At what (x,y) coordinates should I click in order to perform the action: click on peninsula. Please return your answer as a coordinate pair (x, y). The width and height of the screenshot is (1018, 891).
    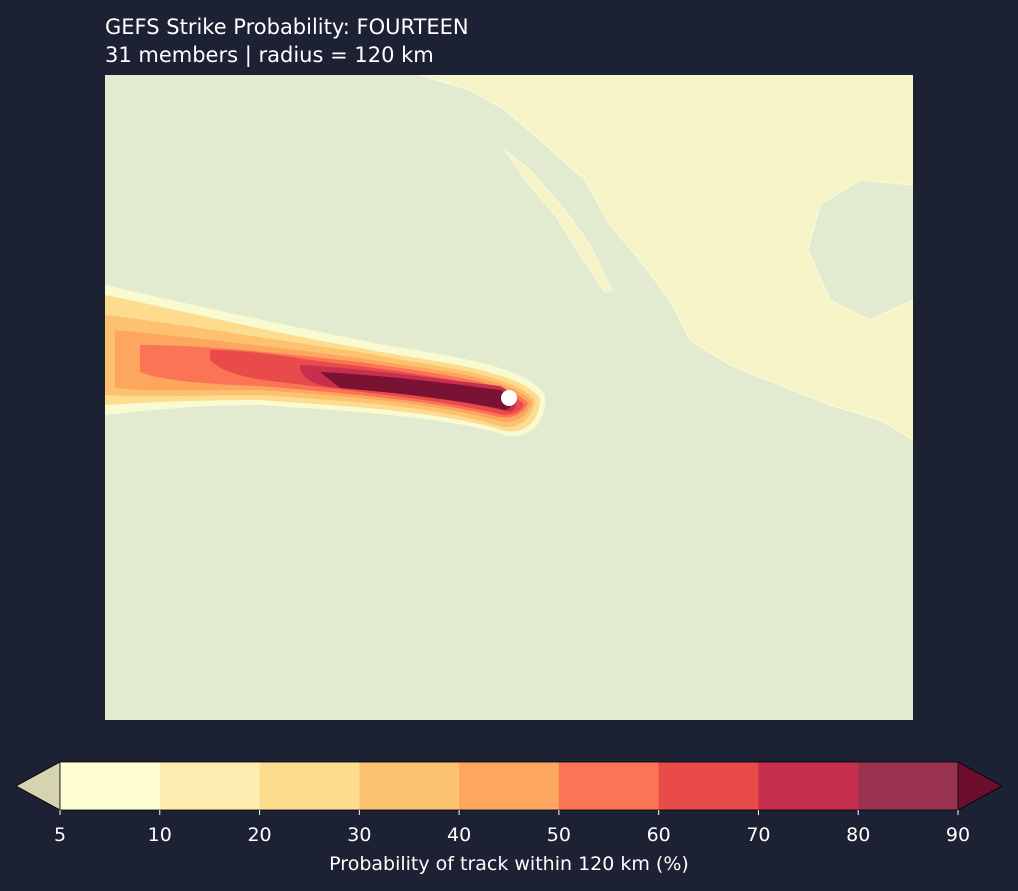
    Looking at the image, I should click on (558, 221).